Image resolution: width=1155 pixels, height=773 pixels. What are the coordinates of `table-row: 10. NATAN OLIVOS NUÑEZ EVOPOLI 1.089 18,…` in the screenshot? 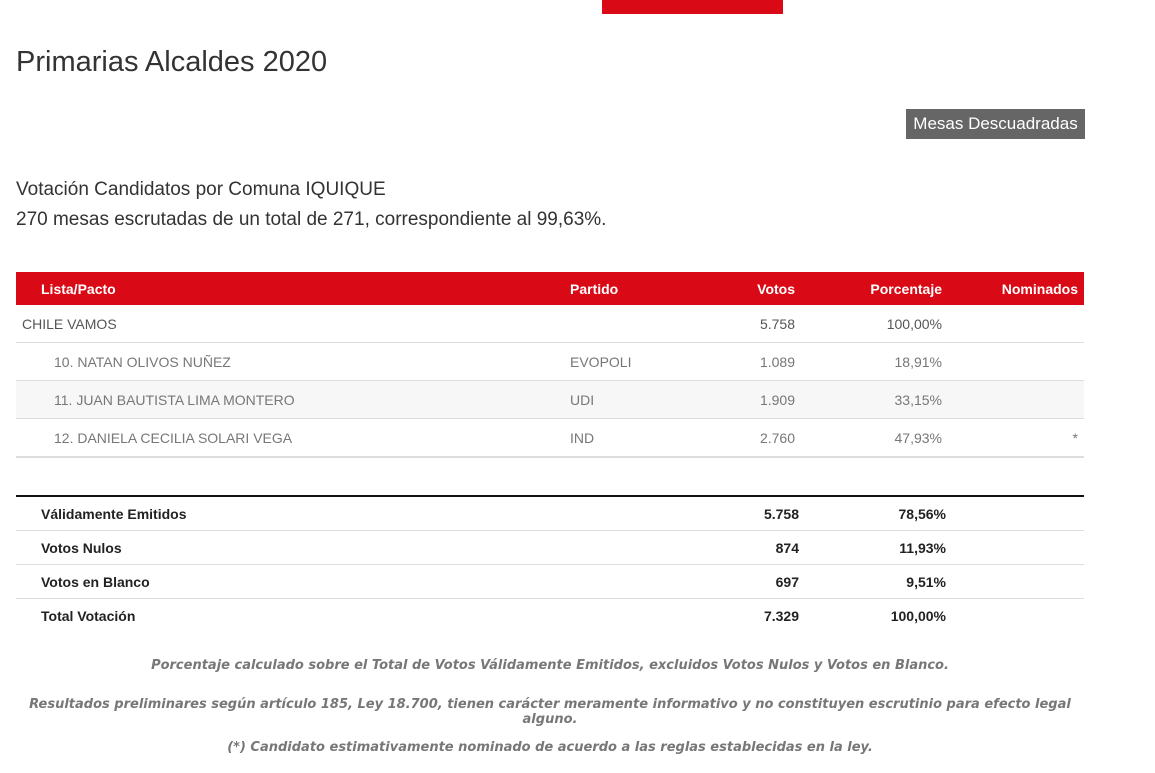 It's located at (550, 361).